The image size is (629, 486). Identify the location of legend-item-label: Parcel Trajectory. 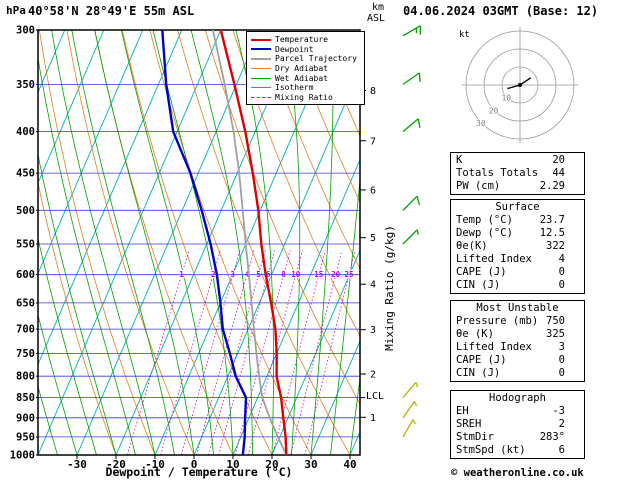
(316, 59).